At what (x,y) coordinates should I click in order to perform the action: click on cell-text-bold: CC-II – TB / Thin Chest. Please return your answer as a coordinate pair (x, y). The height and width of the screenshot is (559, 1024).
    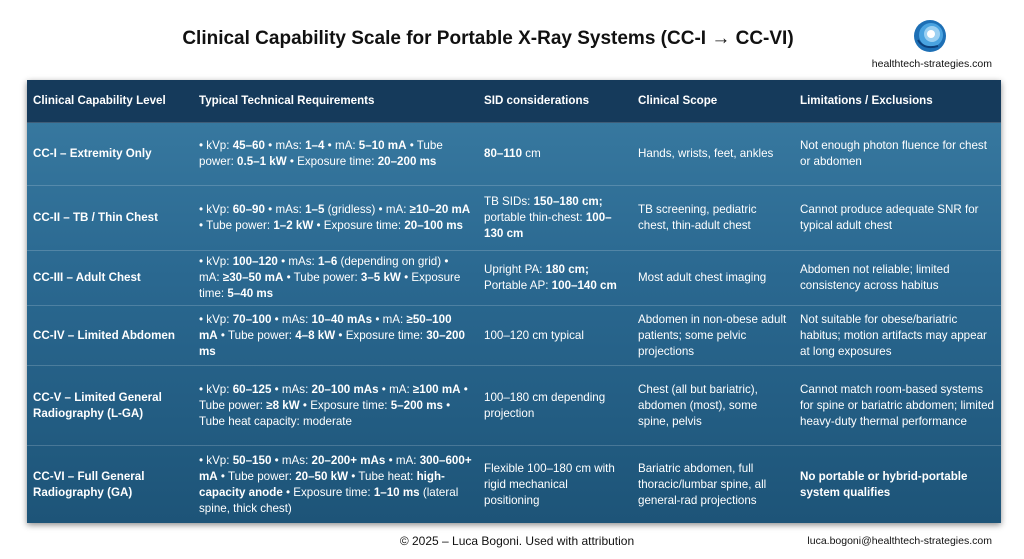
    Looking at the image, I should click on (95, 218).